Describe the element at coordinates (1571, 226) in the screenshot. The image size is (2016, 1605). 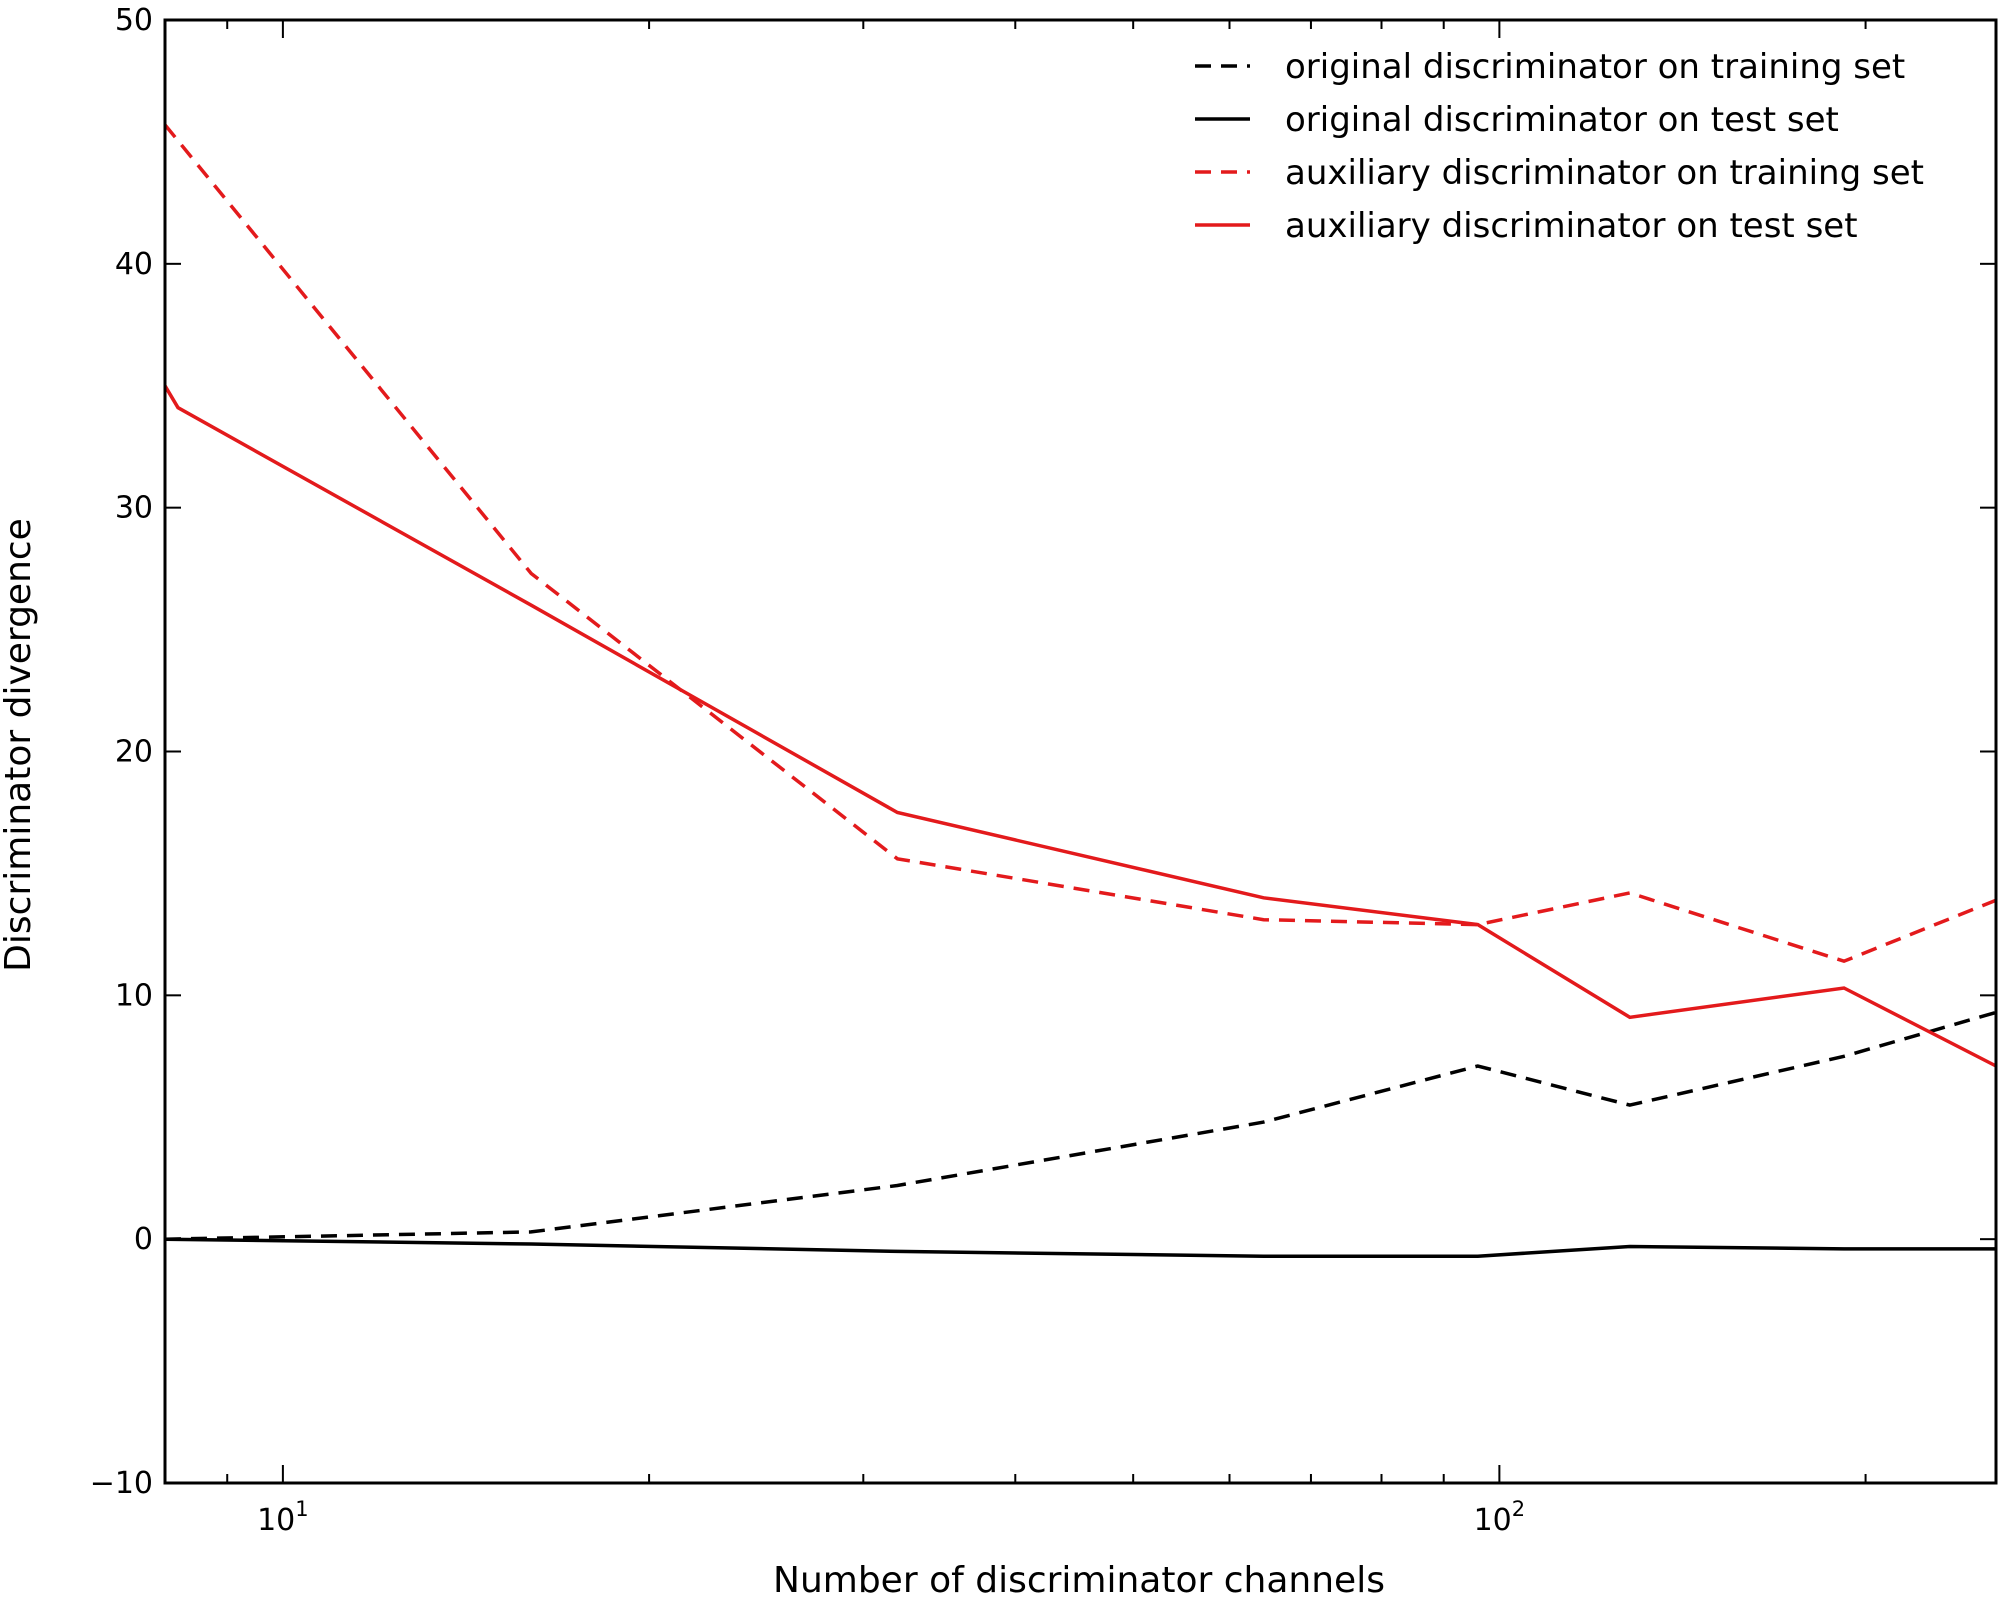
I see `legend-label: auxiliary discriminator on test set` at that location.